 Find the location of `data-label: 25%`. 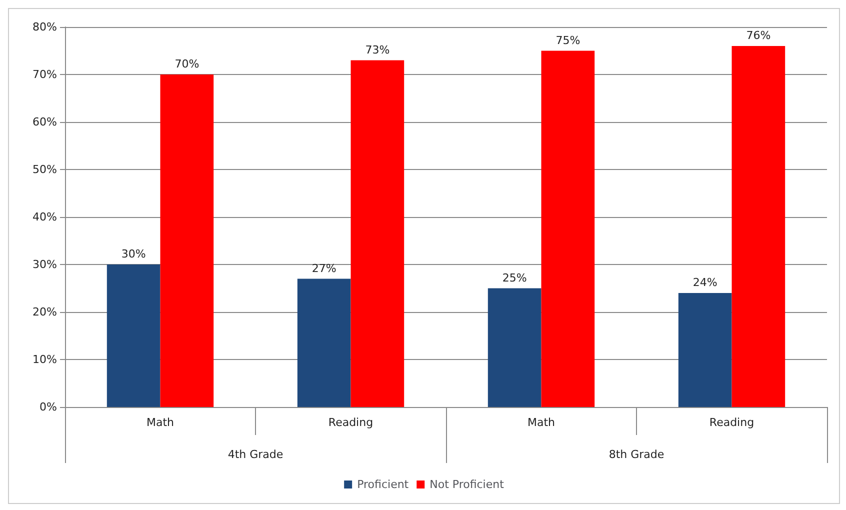

data-label: 25% is located at coordinates (514, 277).